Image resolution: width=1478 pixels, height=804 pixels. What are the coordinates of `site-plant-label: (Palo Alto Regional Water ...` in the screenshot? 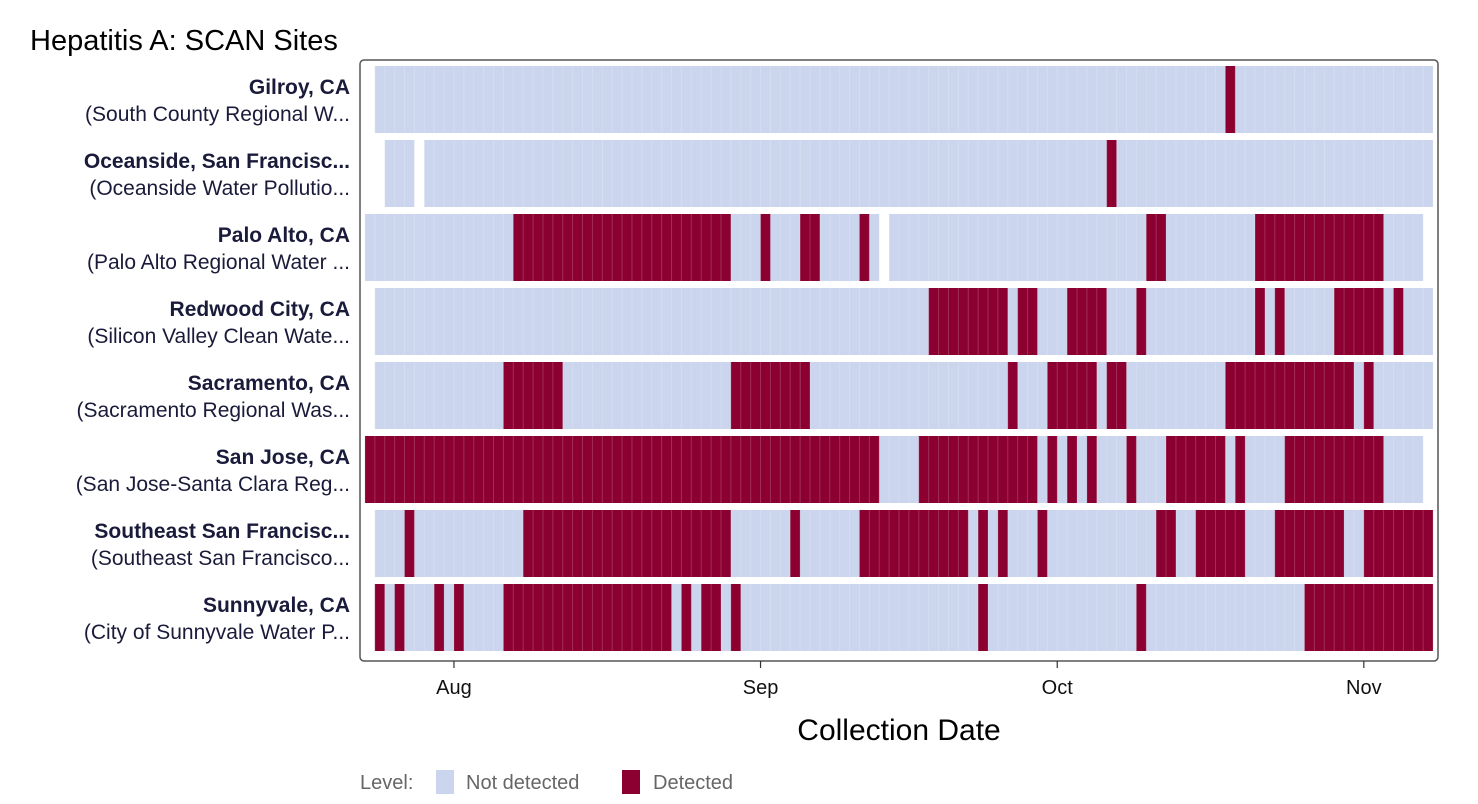 It's located at (218, 262).